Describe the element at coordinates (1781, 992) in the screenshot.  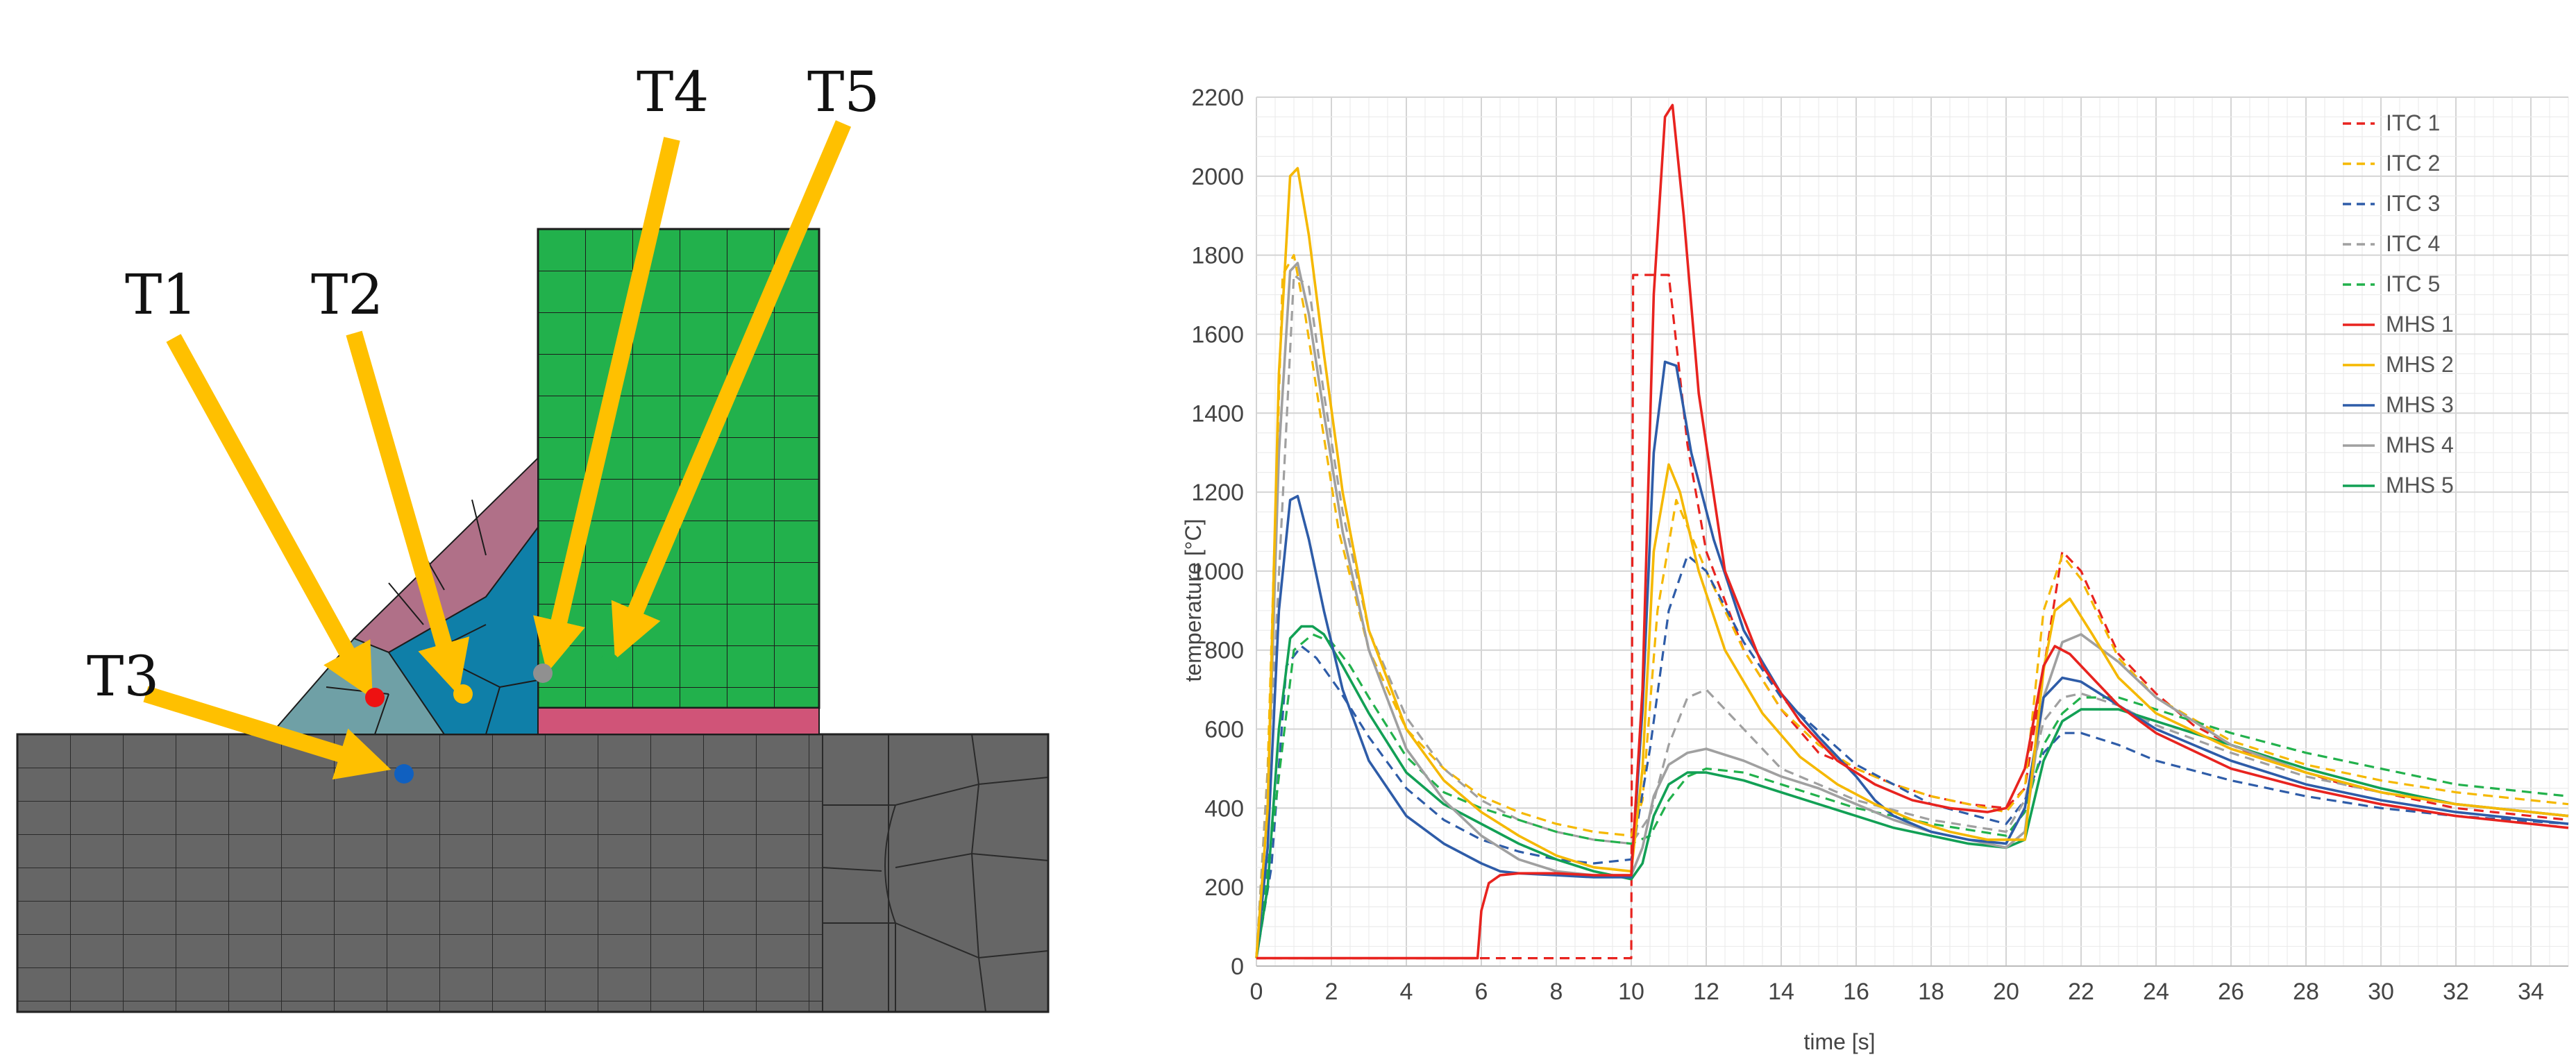
I see `x-tick-label: 14` at that location.